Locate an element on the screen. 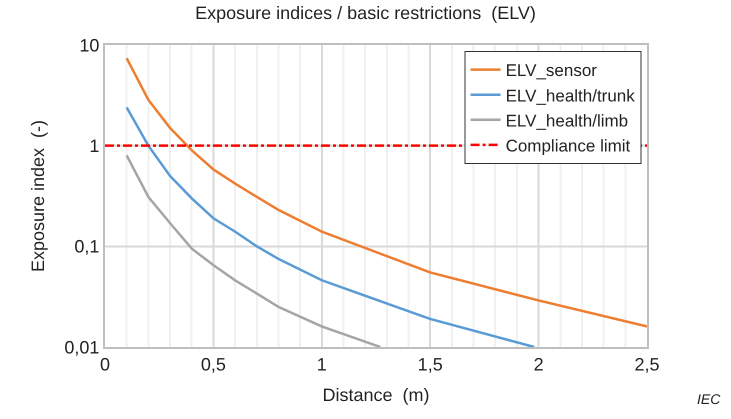 The image size is (731, 419). x-tick-label: 2 is located at coordinates (539, 364).